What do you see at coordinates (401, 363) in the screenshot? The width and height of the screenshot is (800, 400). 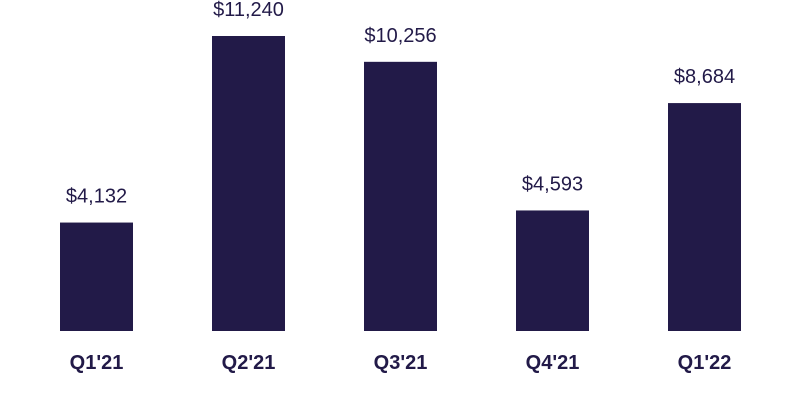 I see `x-tick-label-2: Q3'21` at bounding box center [401, 363].